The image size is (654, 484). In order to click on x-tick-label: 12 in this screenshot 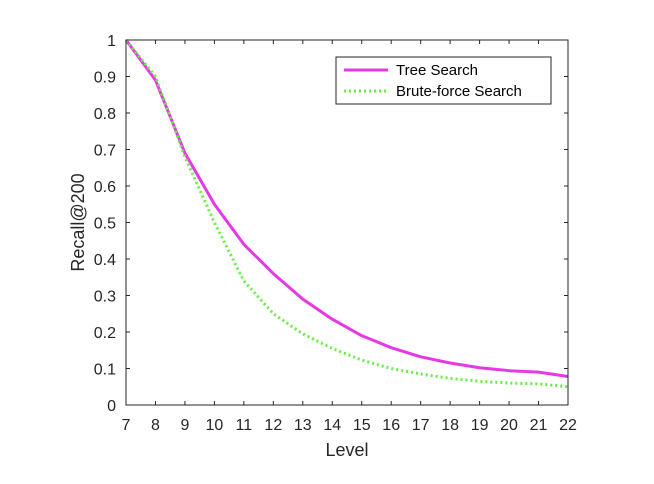, I will do `click(273, 425)`.